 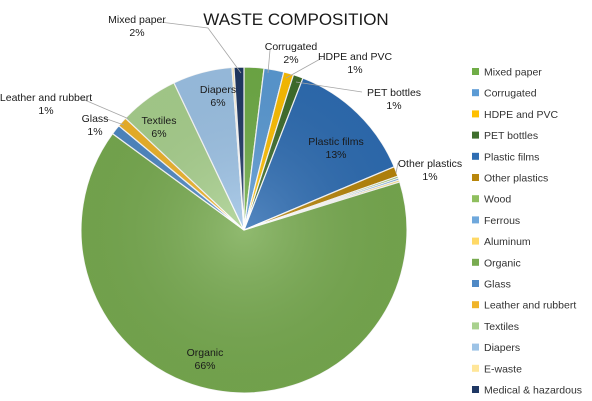 What do you see at coordinates (475, 114) in the screenshot?
I see `legend-swatch-hdpe-and-pvc` at bounding box center [475, 114].